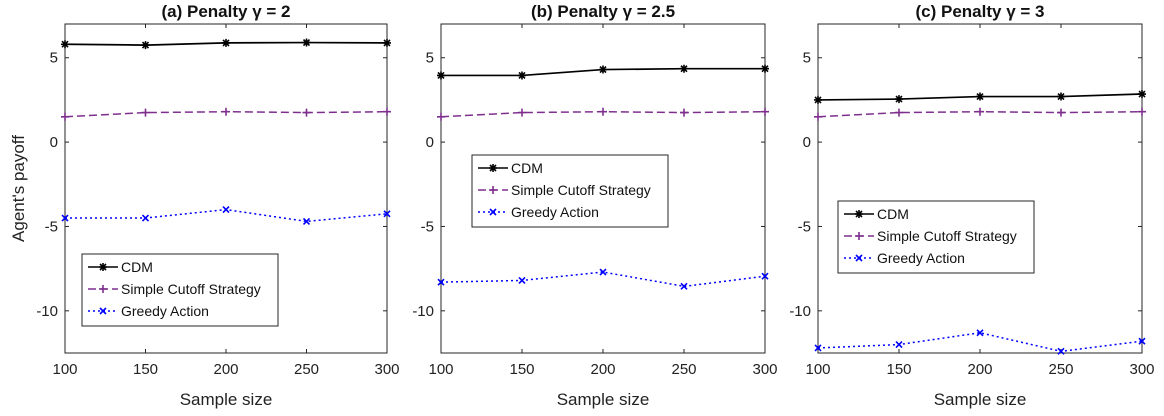  What do you see at coordinates (980, 11) in the screenshot?
I see `chart-title: (c) Penalty γ = 3` at bounding box center [980, 11].